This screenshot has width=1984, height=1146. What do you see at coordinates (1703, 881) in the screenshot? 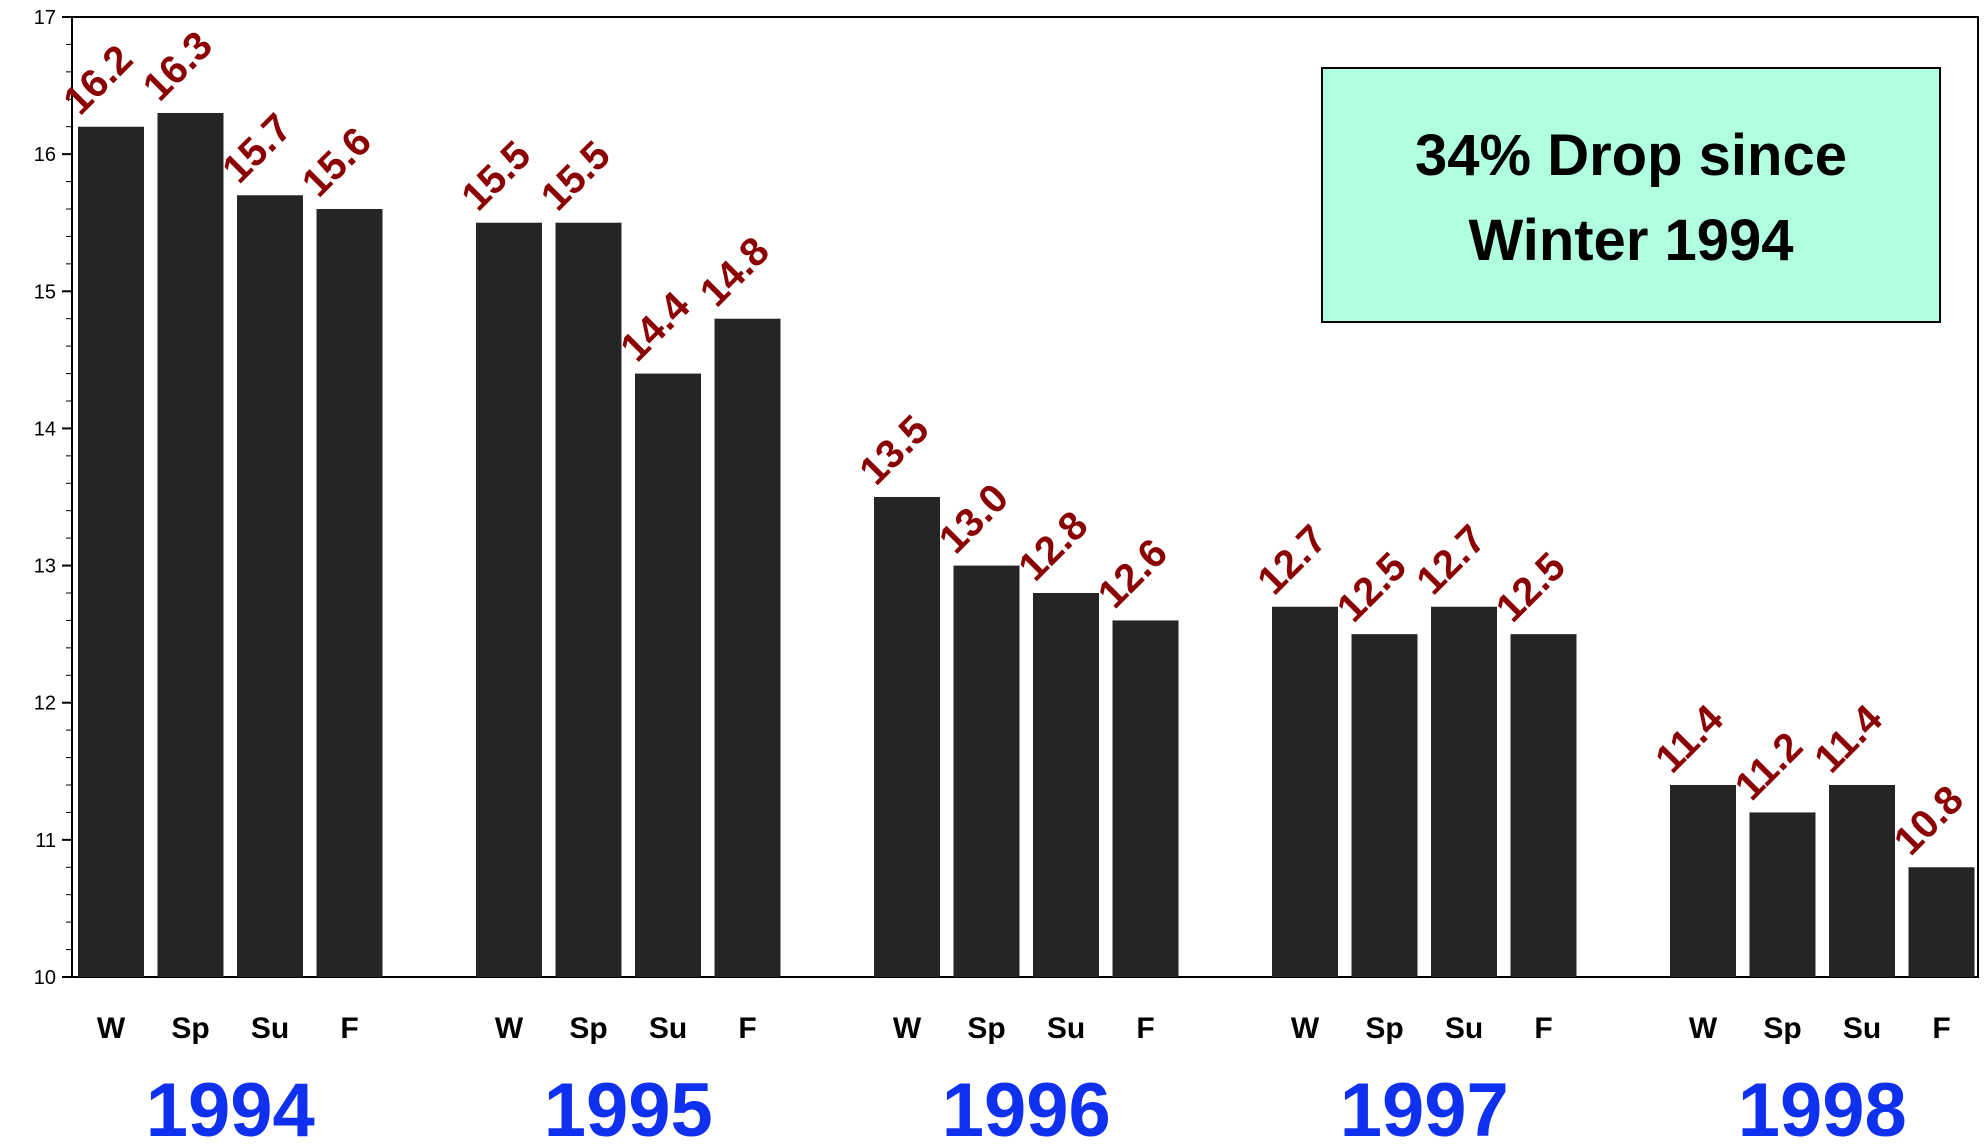
I see `bar-1998-W` at bounding box center [1703, 881].